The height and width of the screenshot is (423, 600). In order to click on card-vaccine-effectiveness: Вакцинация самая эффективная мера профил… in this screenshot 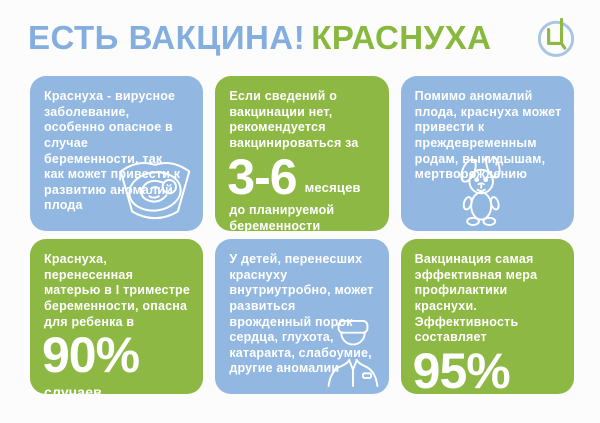, I will do `click(487, 316)`.